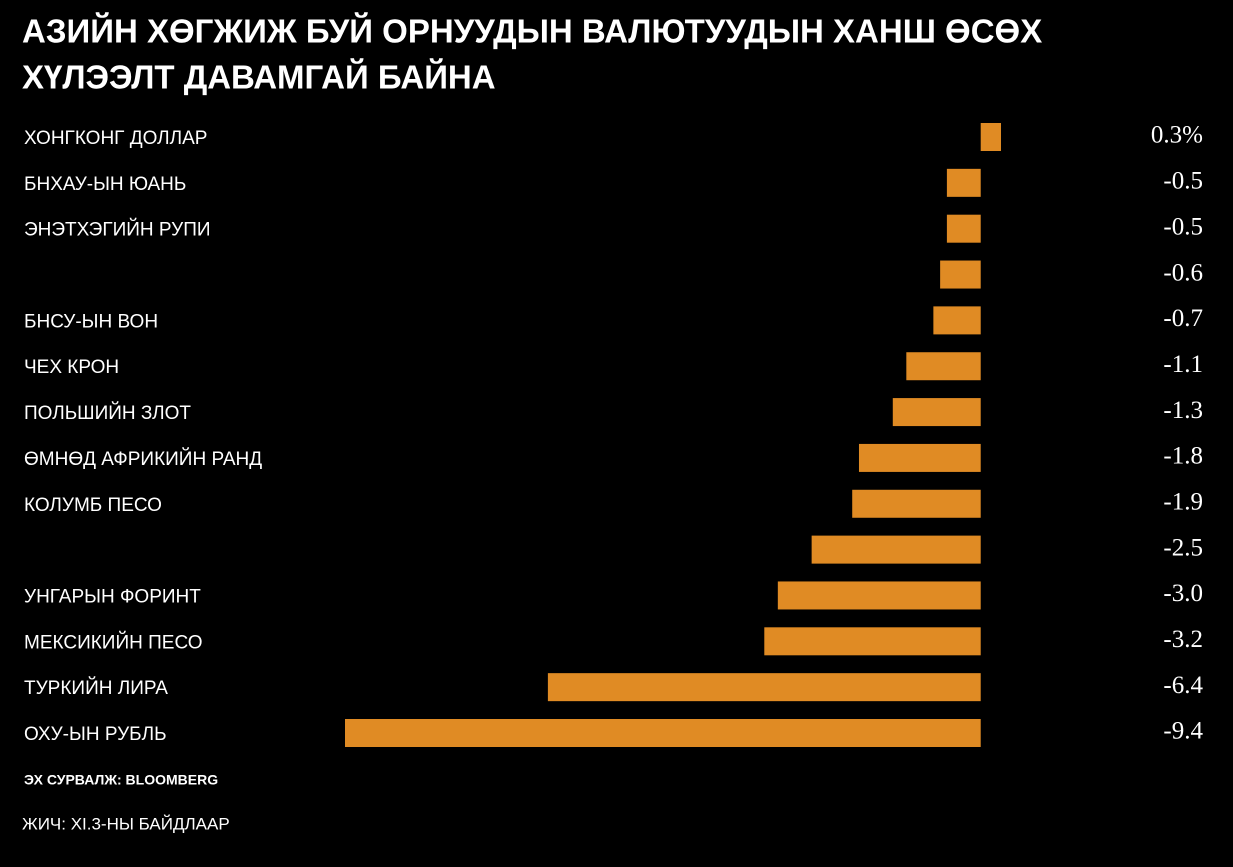 This screenshot has height=867, width=1233. Describe the element at coordinates (105, 184) in the screenshot. I see `category-label: БНХАУ-ЫН ЮАНЬ` at that location.